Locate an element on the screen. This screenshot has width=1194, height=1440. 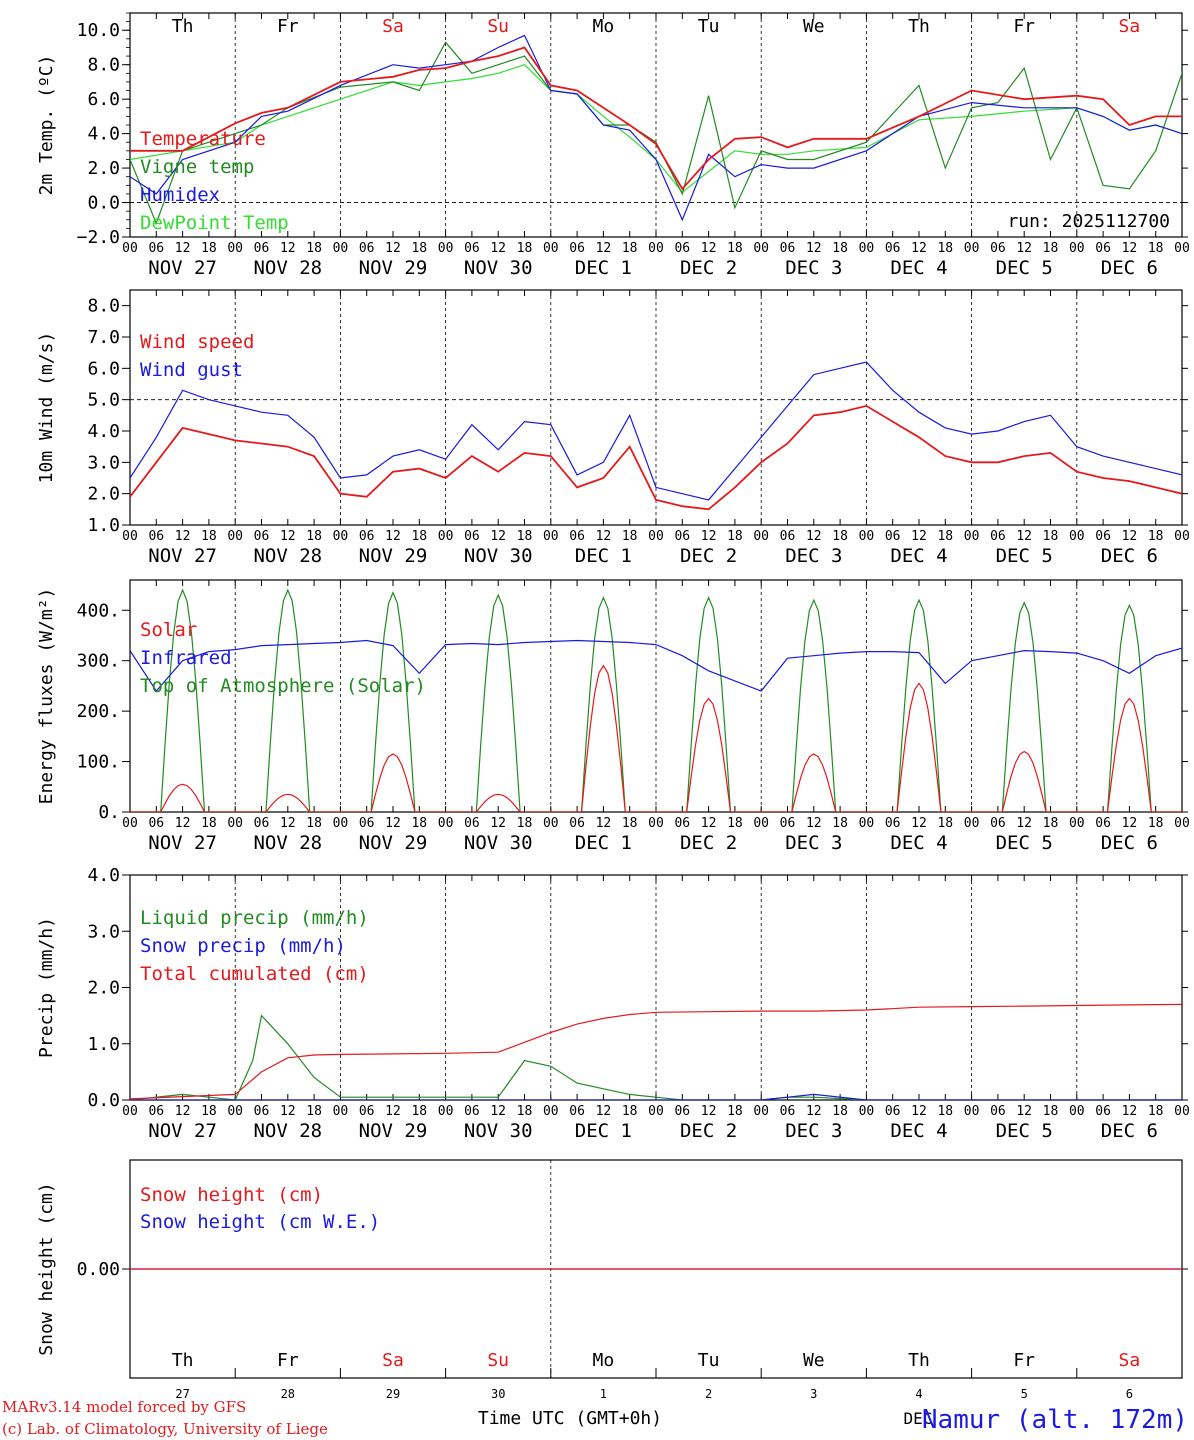
bottom-day-label: Th is located at coordinates (183, 1360).